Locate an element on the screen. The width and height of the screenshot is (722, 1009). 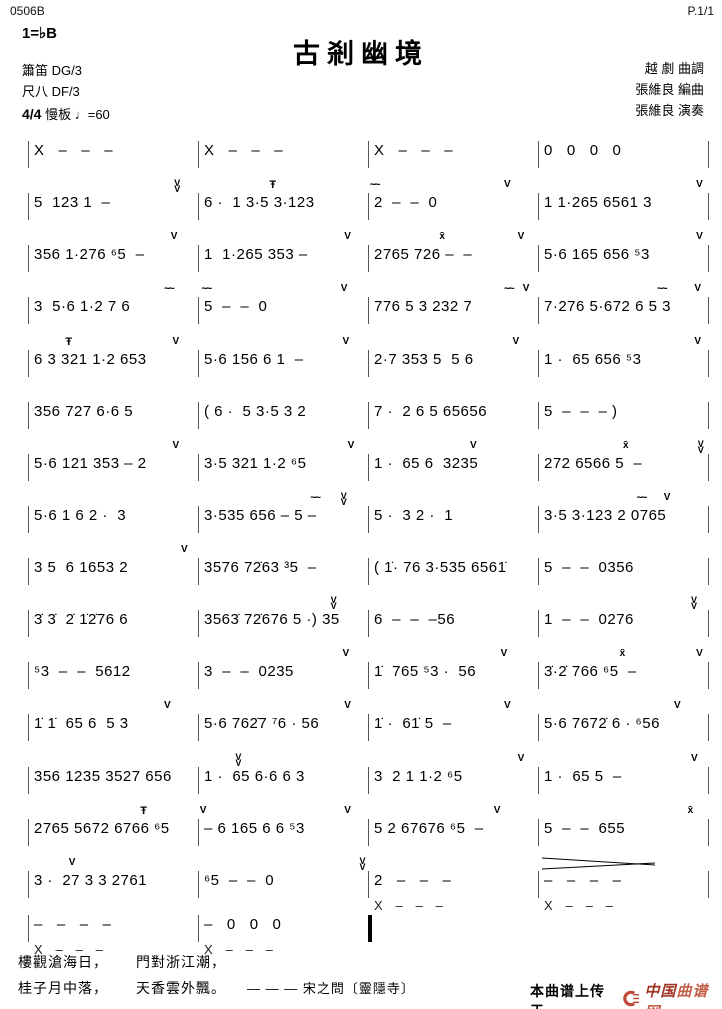
notes-line: ⁵3 – – 5612 is located at coordinates (82, 671).